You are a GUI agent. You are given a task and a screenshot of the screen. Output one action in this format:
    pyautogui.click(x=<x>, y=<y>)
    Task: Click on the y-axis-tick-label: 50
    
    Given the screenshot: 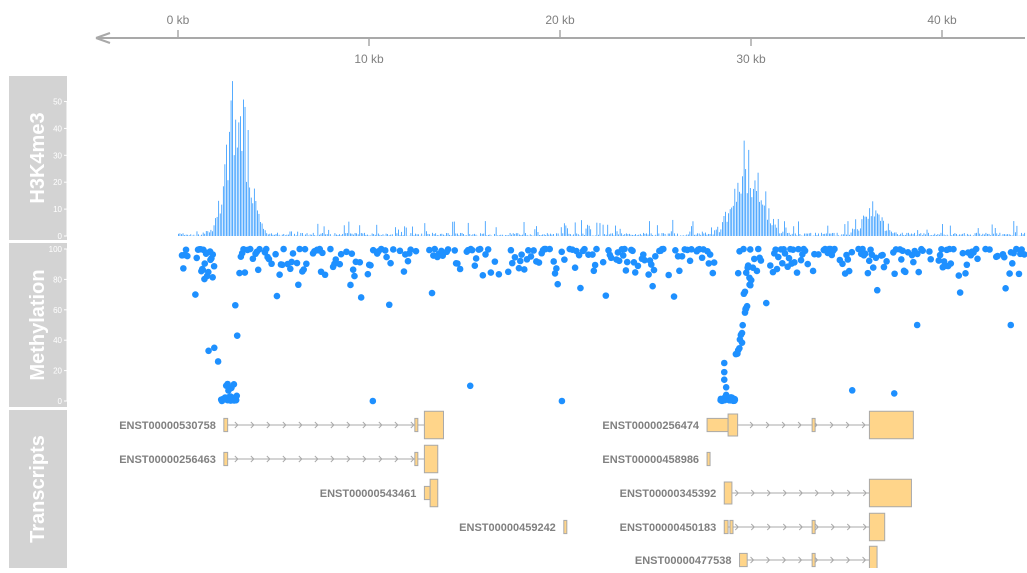 What is the action you would take?
    pyautogui.click(x=57, y=102)
    